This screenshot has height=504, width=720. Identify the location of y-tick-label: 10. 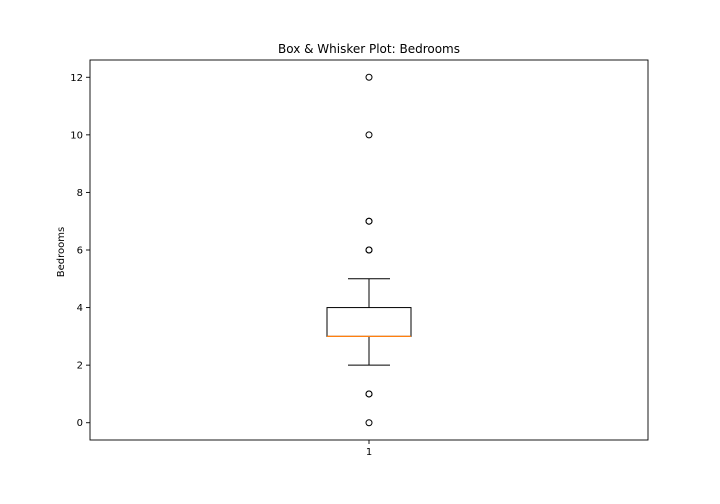
(76, 135).